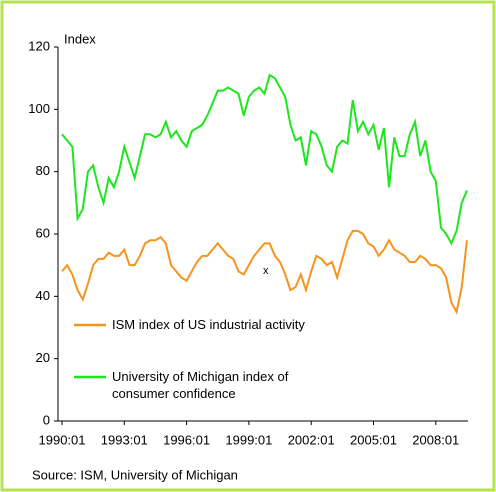  What do you see at coordinates (373, 439) in the screenshot?
I see `x-tick-label: 2005:01` at bounding box center [373, 439].